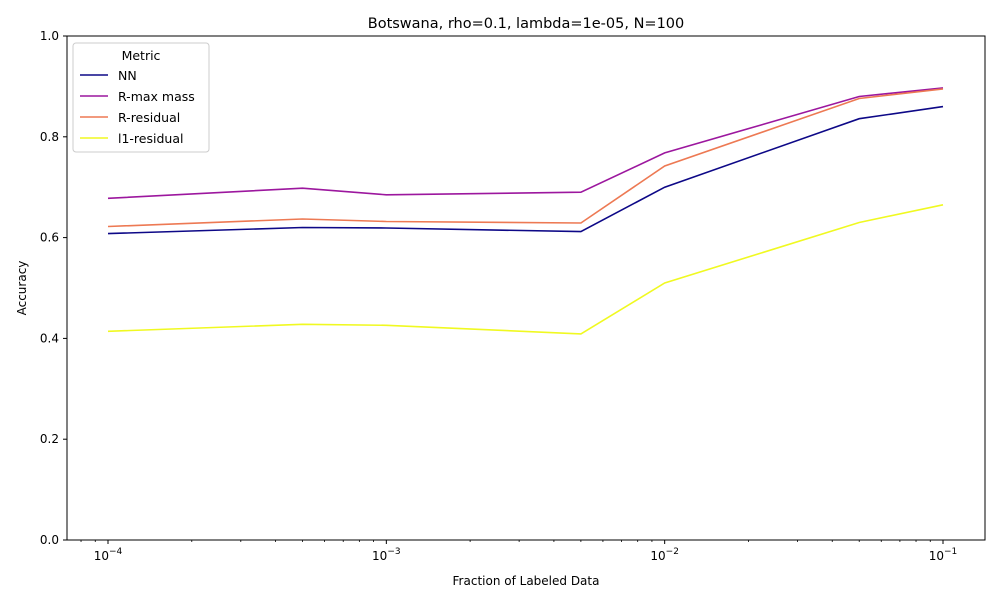  What do you see at coordinates (108, 555) in the screenshot?
I see `x-tick-label-0: 10⁻⁴` at bounding box center [108, 555].